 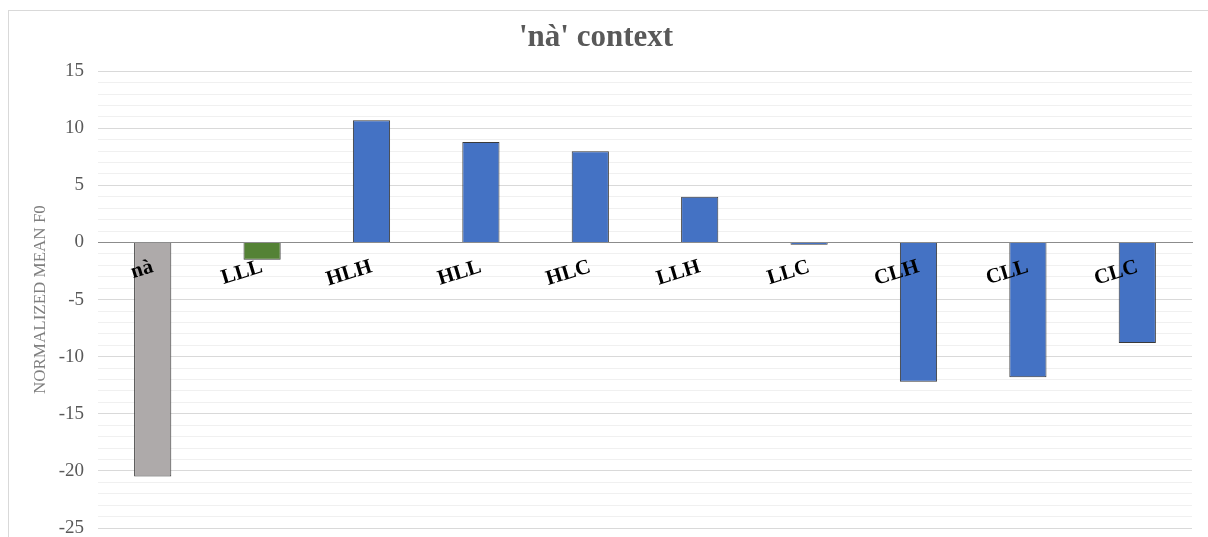 I want to click on x-tick-label: LLL, so click(x=241, y=271).